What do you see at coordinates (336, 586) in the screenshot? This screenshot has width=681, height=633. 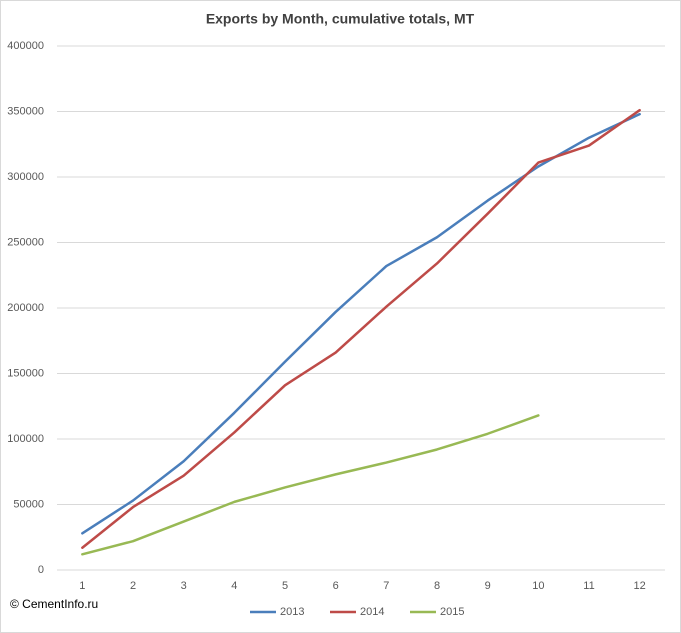 I see `x-tick-label: 6` at bounding box center [336, 586].